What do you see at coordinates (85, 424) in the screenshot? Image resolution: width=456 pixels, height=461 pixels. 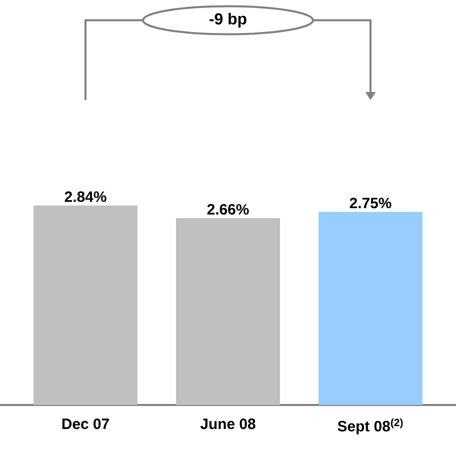 I see `x-tick-label: Dec 07` at bounding box center [85, 424].